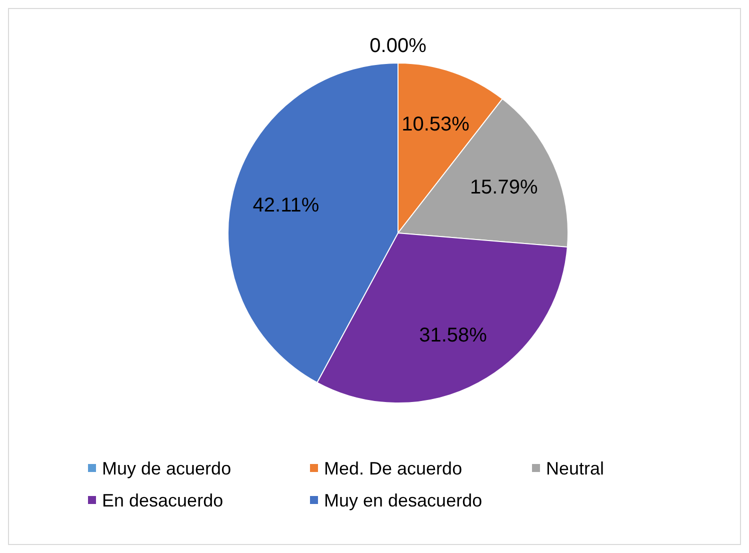 The width and height of the screenshot is (749, 553). I want to click on data-label: 31.58%, so click(453, 335).